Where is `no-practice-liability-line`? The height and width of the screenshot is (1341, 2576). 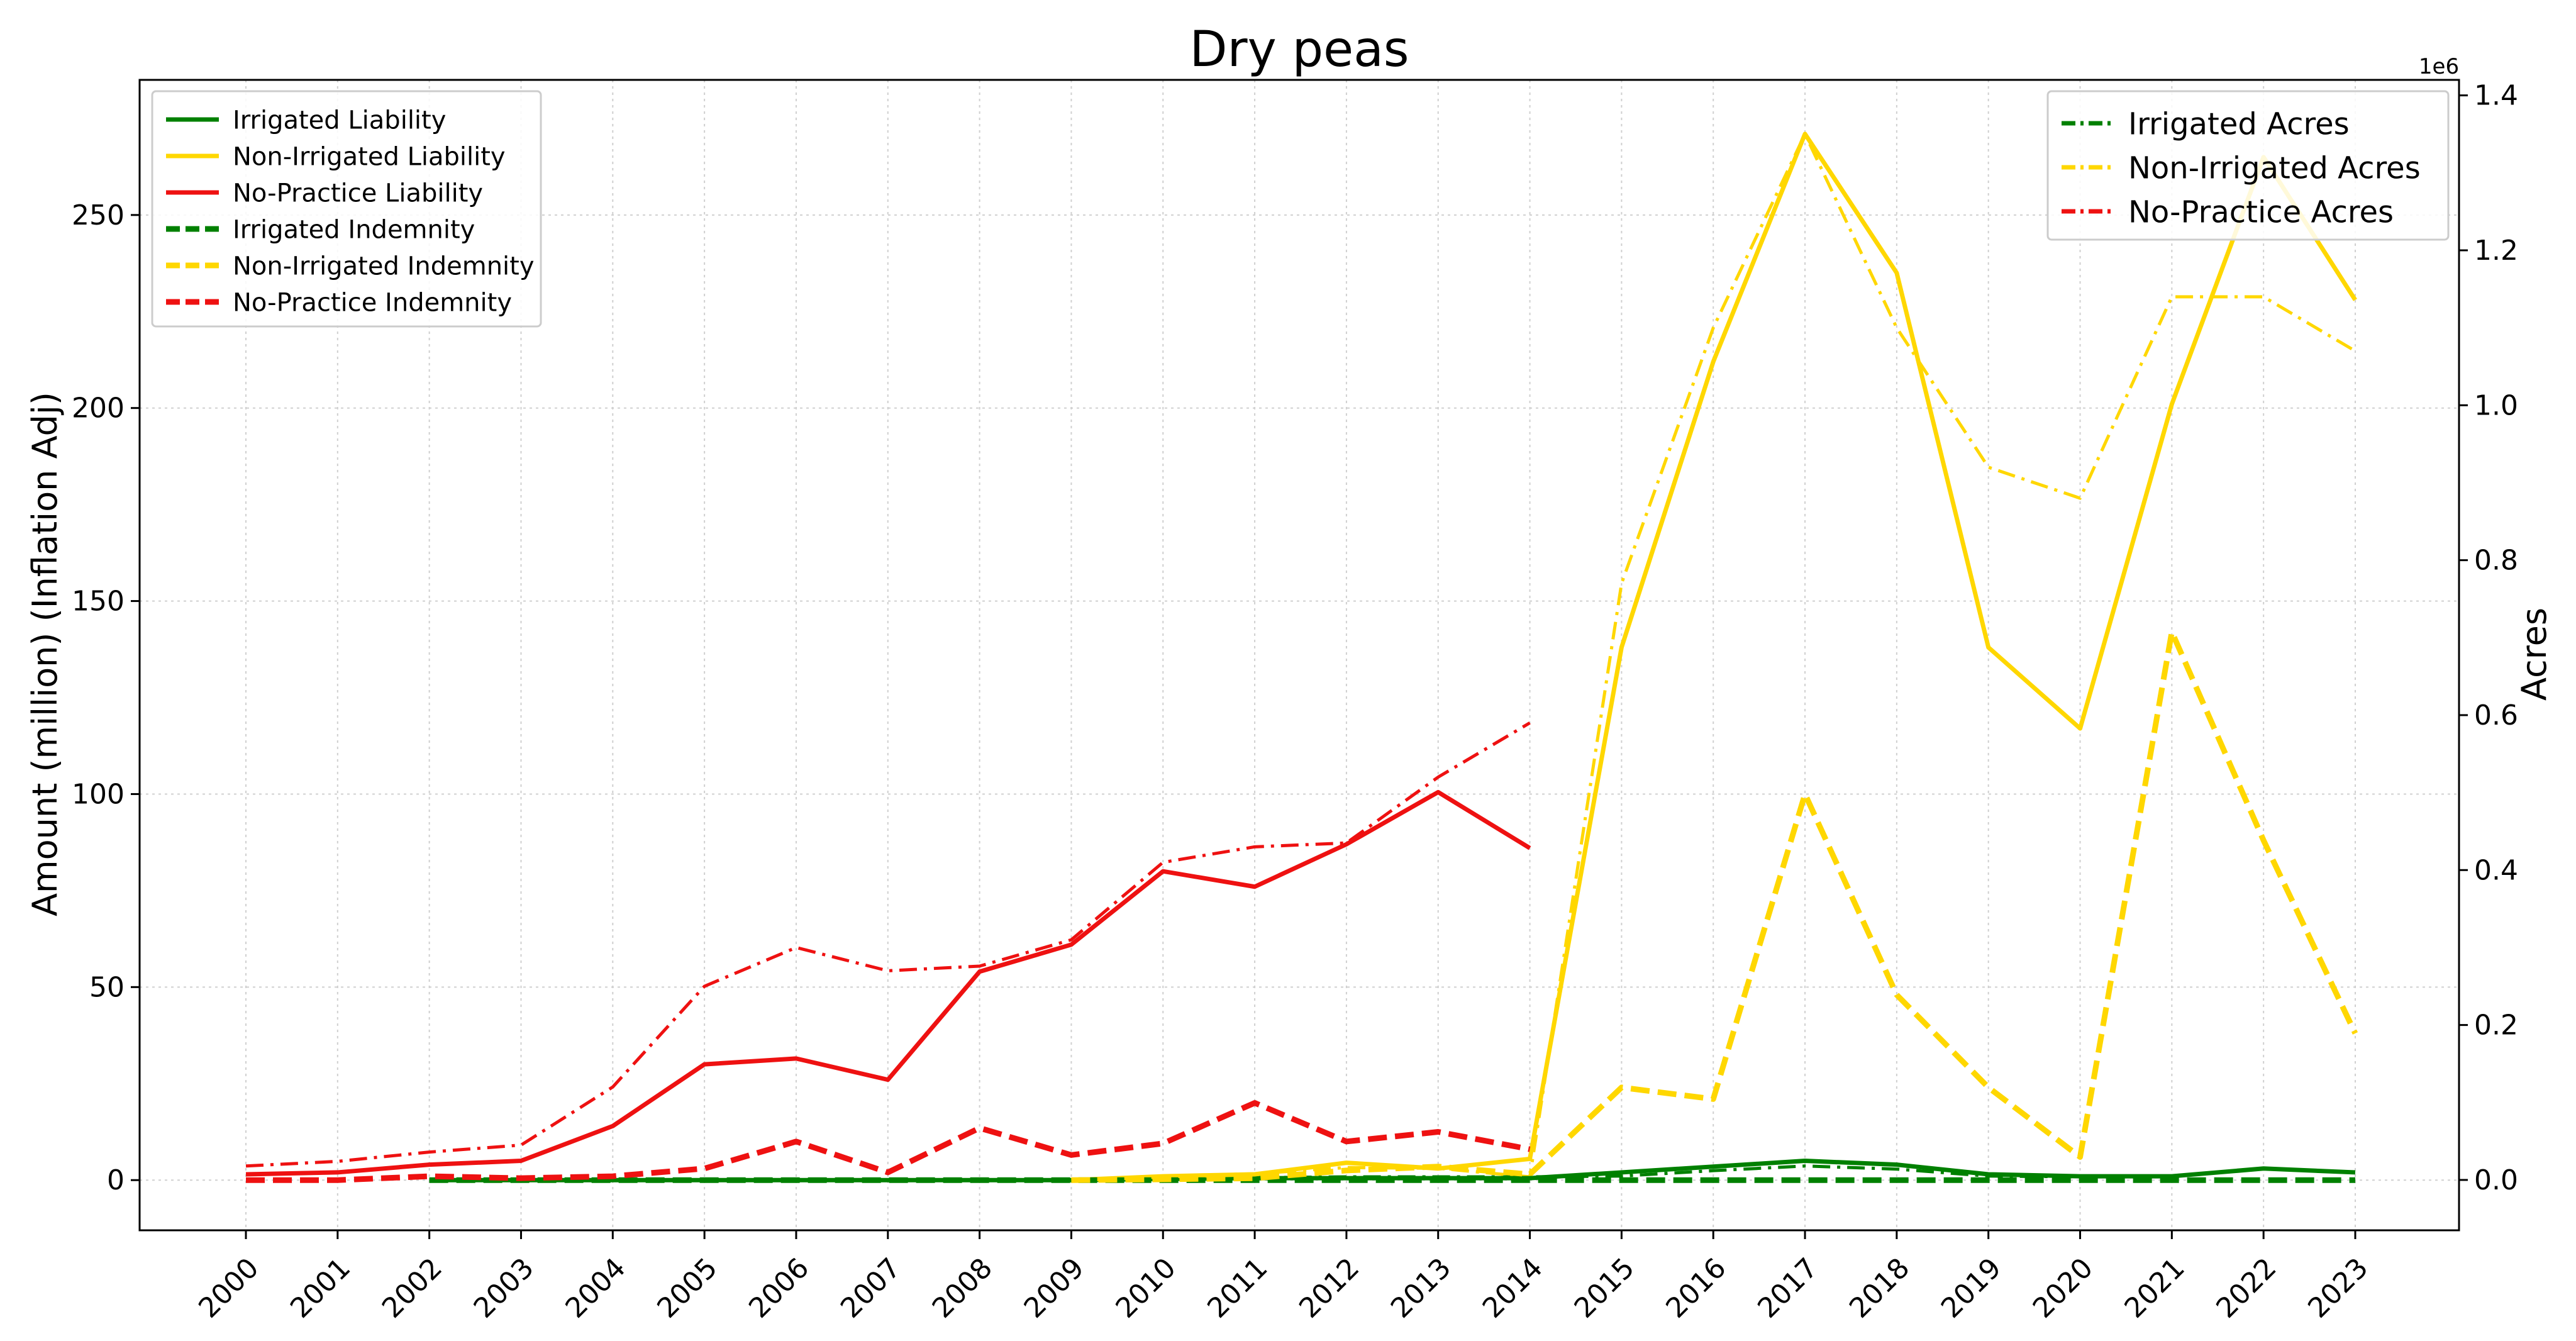 no-practice-liability-line is located at coordinates (888, 983).